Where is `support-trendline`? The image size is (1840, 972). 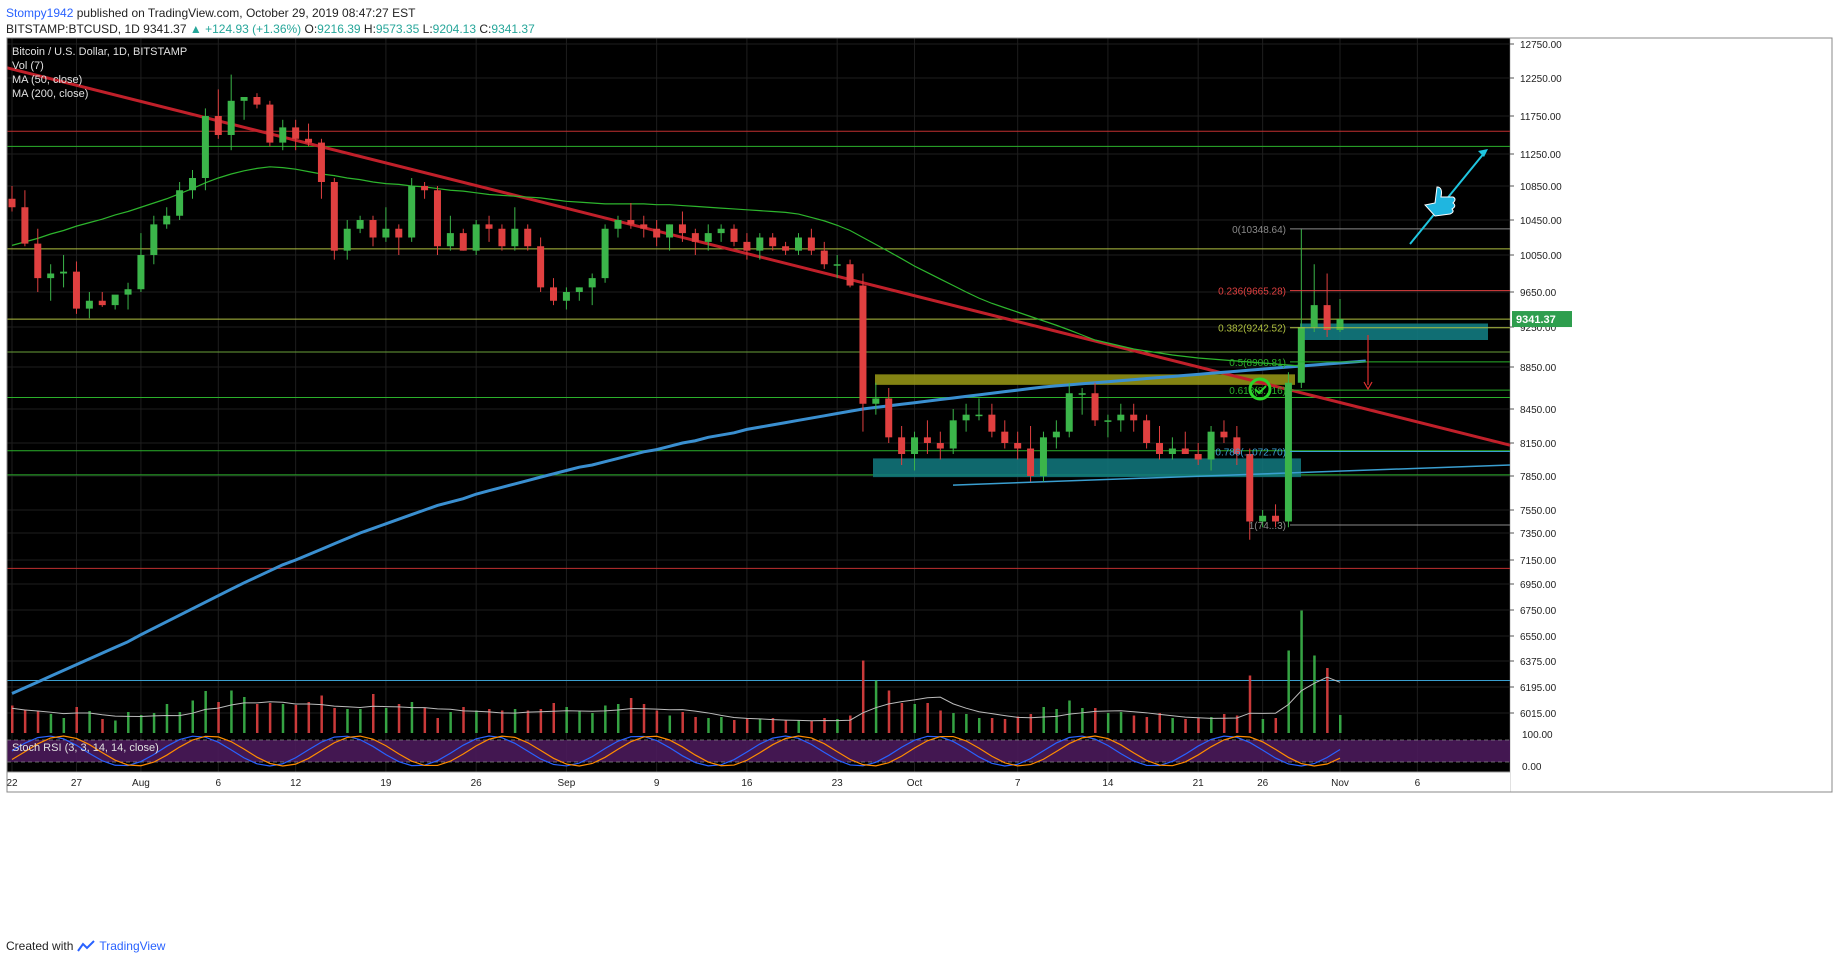 support-trendline is located at coordinates (1231, 475).